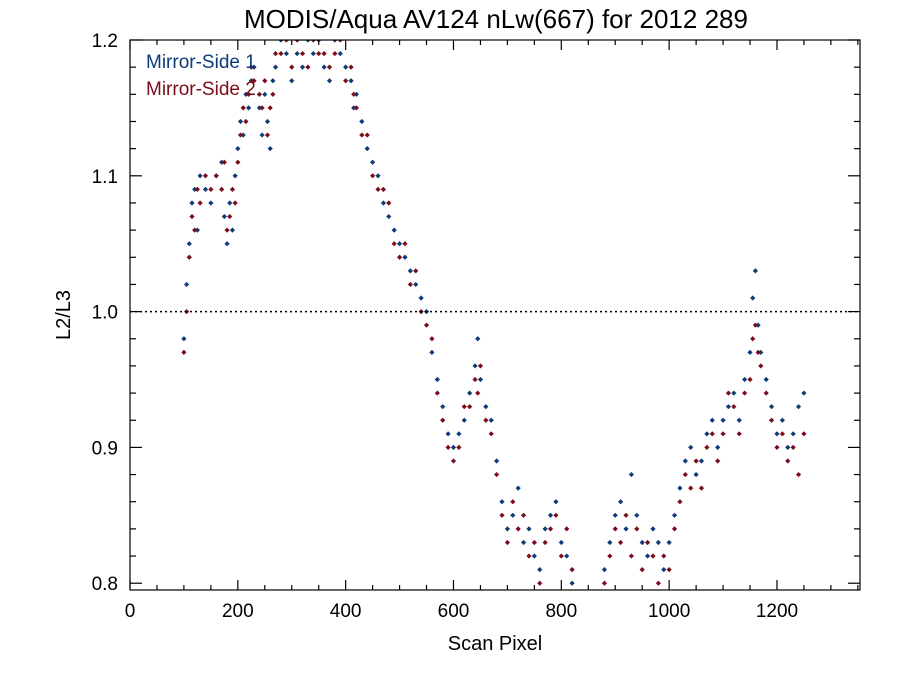 Image resolution: width=900 pixels, height=675 pixels. What do you see at coordinates (105, 448) in the screenshot?
I see `y-tick-label: 0.9` at bounding box center [105, 448].